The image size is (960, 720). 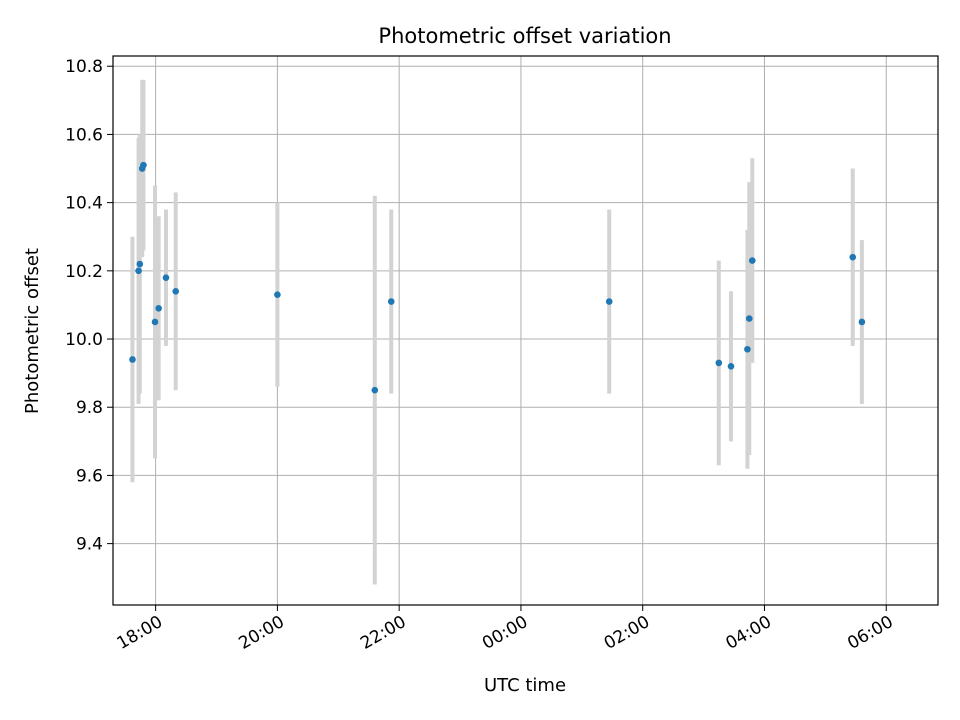 I want to click on chart-title: Photometric offset variation, so click(x=524, y=36).